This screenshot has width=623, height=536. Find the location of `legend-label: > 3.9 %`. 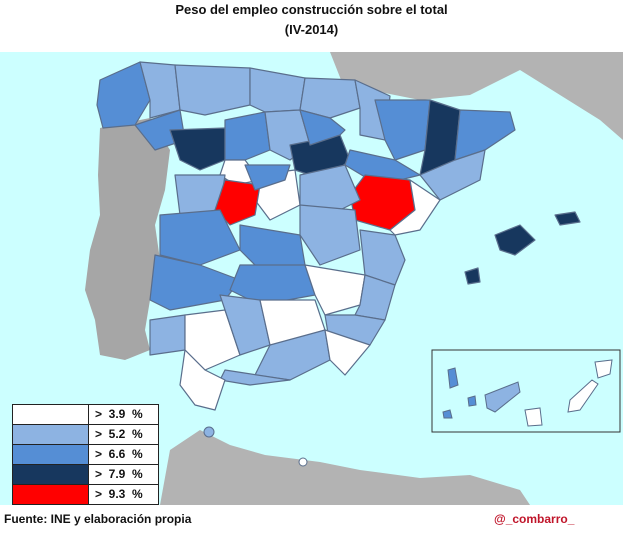

legend-label: > 3.9 % is located at coordinates (119, 414).